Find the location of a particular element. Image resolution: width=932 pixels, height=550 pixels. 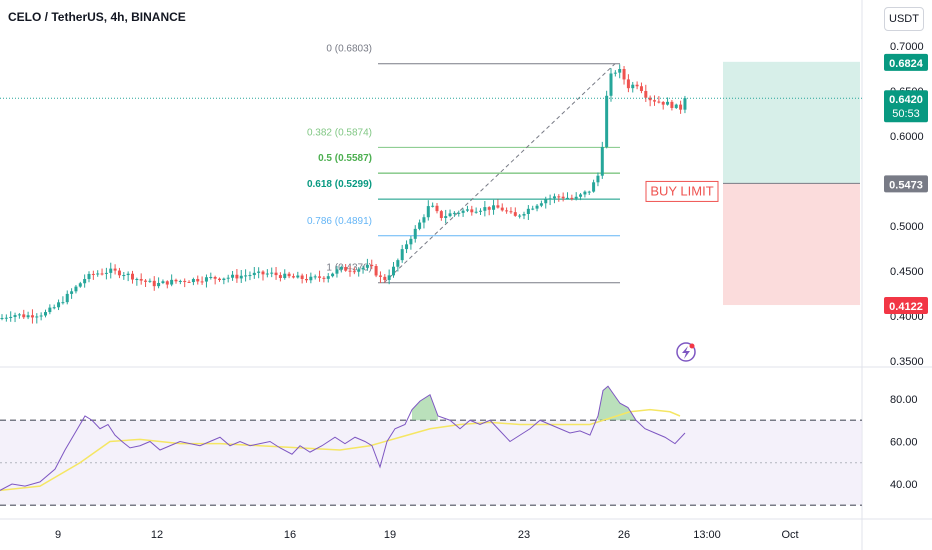

rsi-band-fill is located at coordinates (431, 463).